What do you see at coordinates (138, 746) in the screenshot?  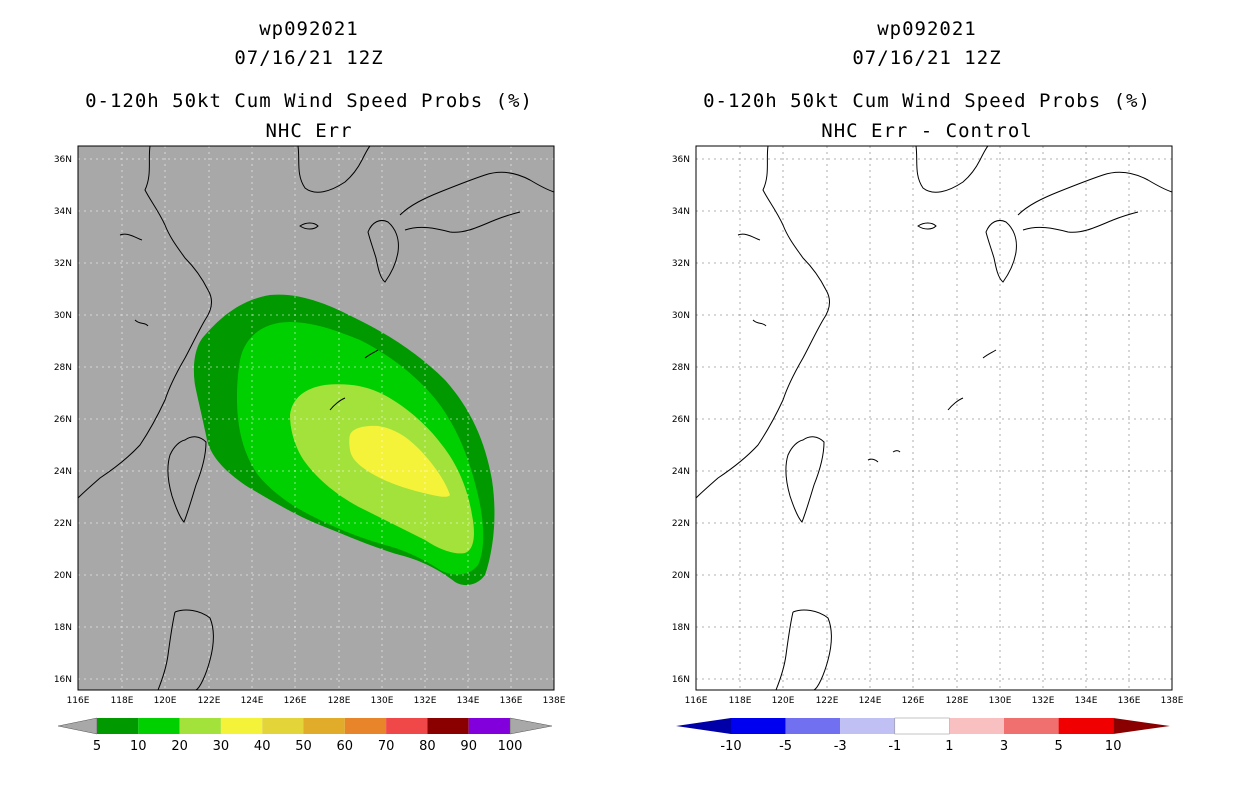 I see `colorbar-label: 10` at bounding box center [138, 746].